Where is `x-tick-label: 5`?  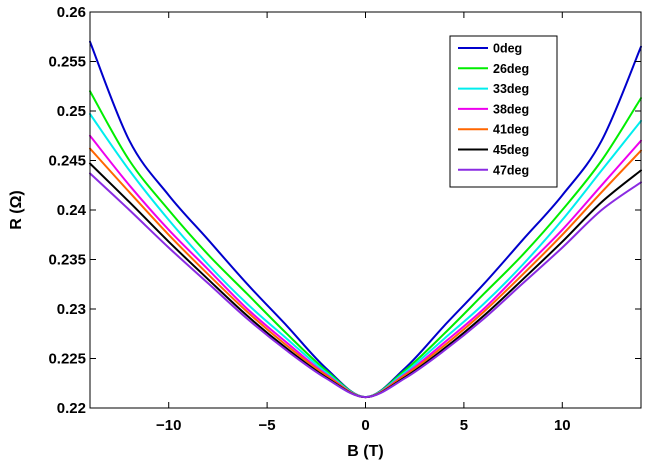 x-tick-label: 5 is located at coordinates (464, 425).